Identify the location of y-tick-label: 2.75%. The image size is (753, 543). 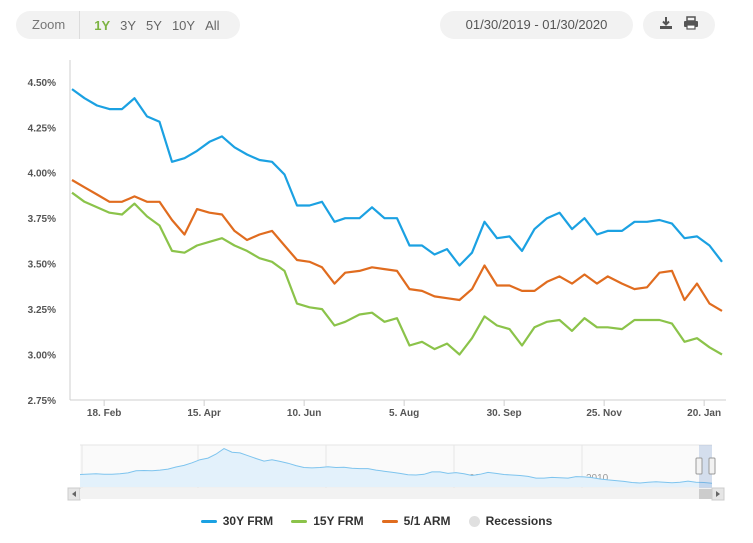
(42, 401).